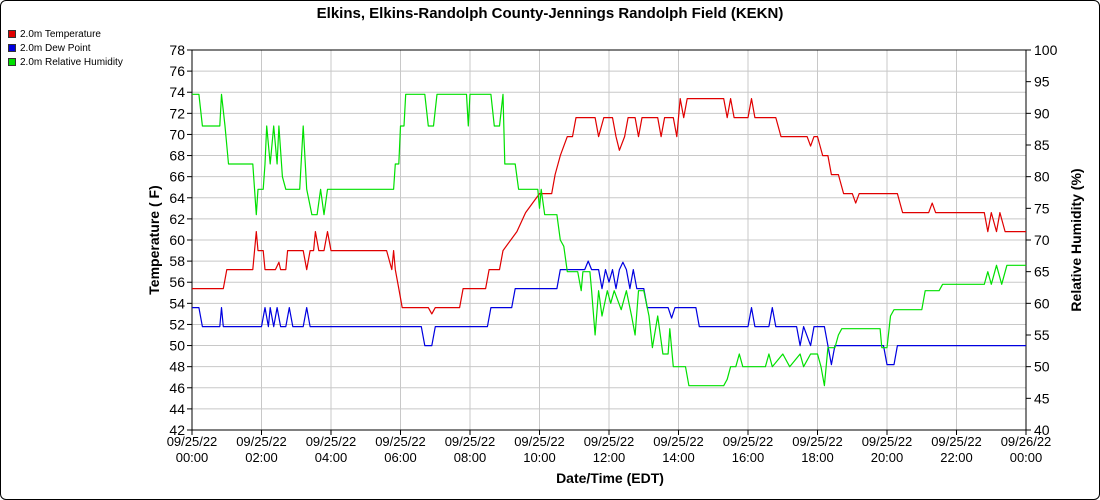  I want to click on x-tick-label-time: 20:00, so click(887, 457).